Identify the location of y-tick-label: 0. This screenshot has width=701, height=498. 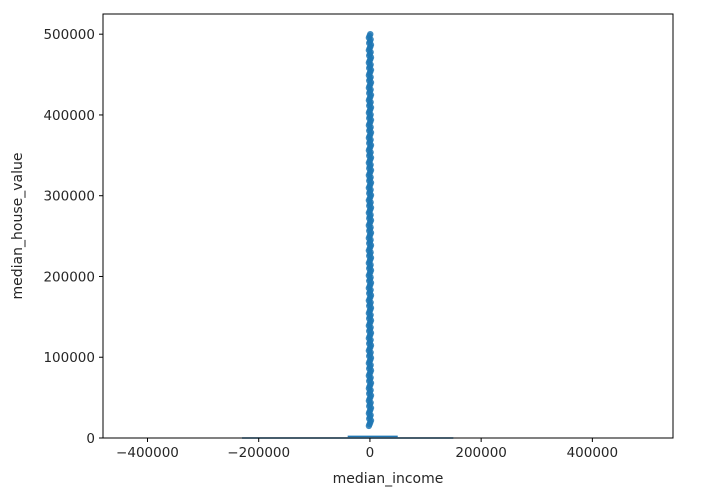
(90, 439).